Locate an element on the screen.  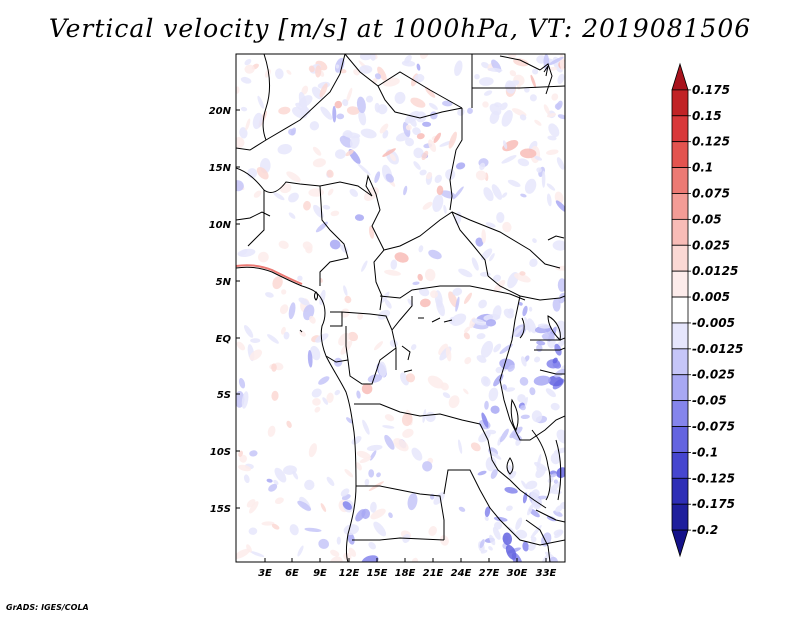
lat-label-6: 10S is located at coordinates (220, 452).